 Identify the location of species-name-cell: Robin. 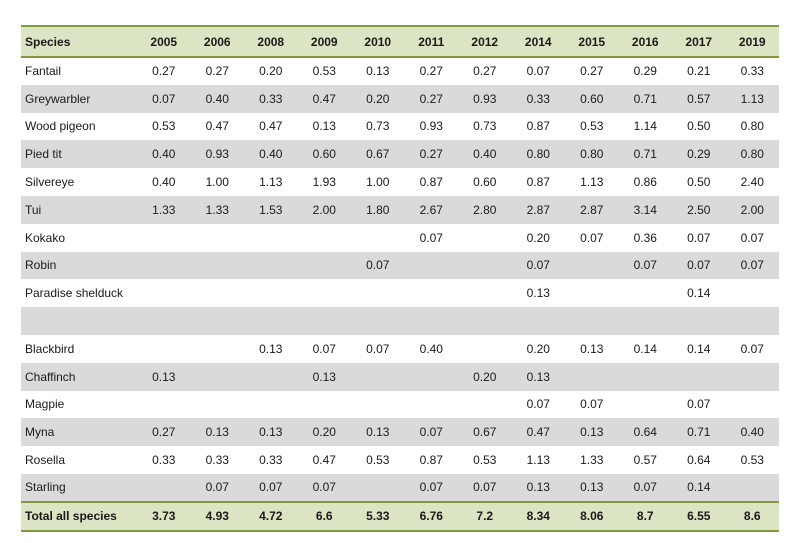
(41, 265).